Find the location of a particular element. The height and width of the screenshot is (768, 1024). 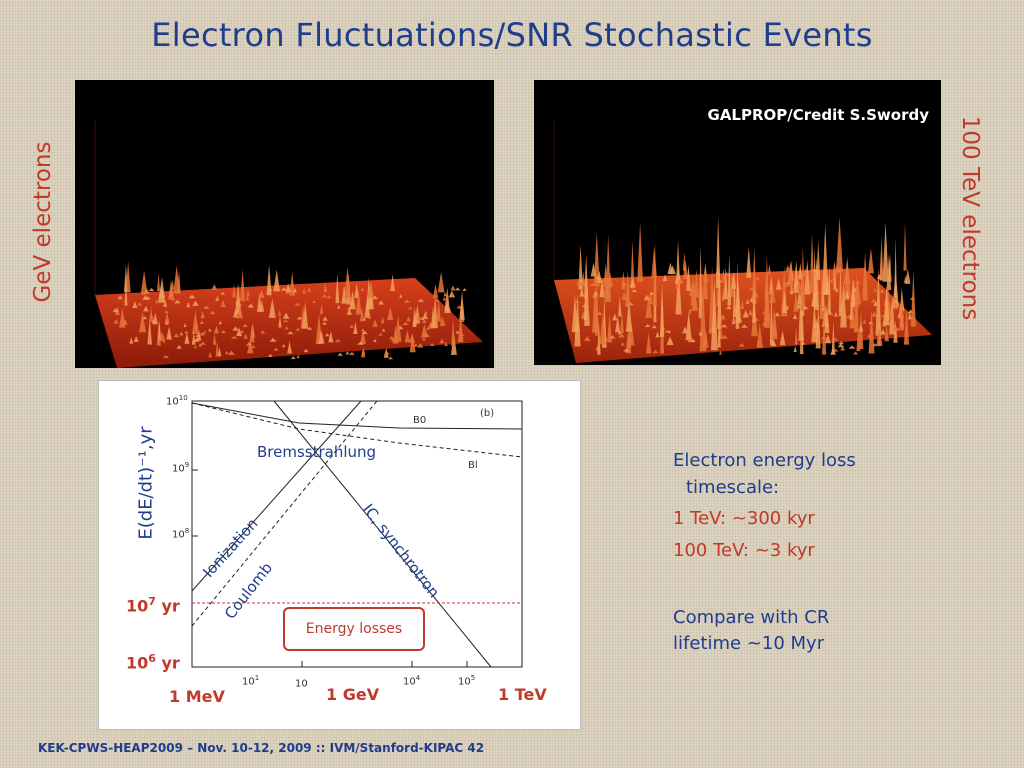

curve-b0 is located at coordinates (357, 416).